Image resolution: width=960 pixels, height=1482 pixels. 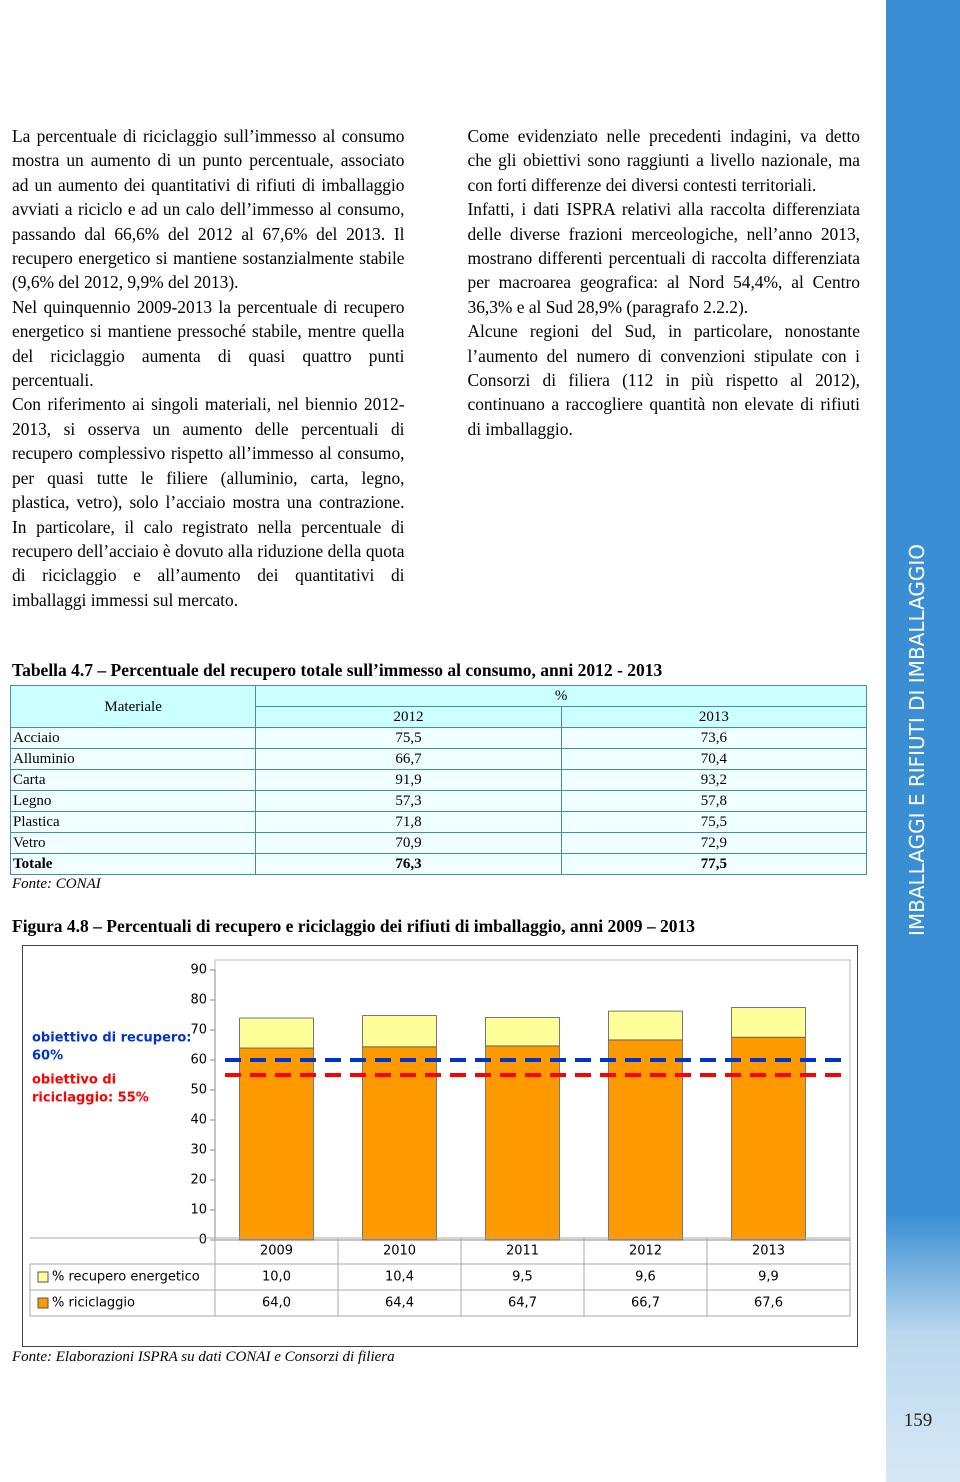 What do you see at coordinates (561, 696) in the screenshot?
I see `header-cell: %` at bounding box center [561, 696].